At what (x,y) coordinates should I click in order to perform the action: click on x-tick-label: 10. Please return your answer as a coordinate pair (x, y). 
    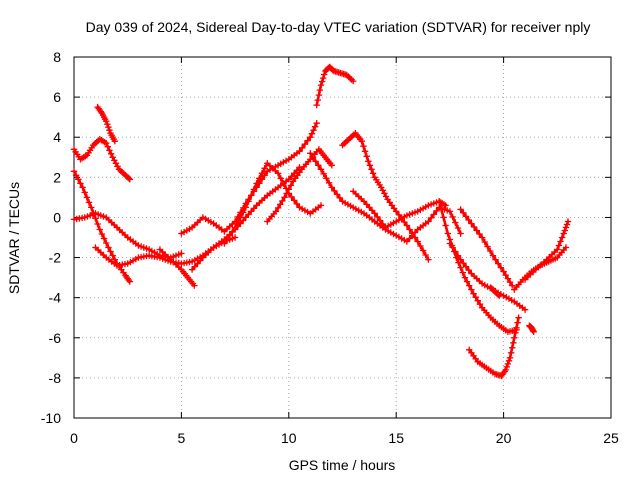
    Looking at the image, I should click on (289, 438).